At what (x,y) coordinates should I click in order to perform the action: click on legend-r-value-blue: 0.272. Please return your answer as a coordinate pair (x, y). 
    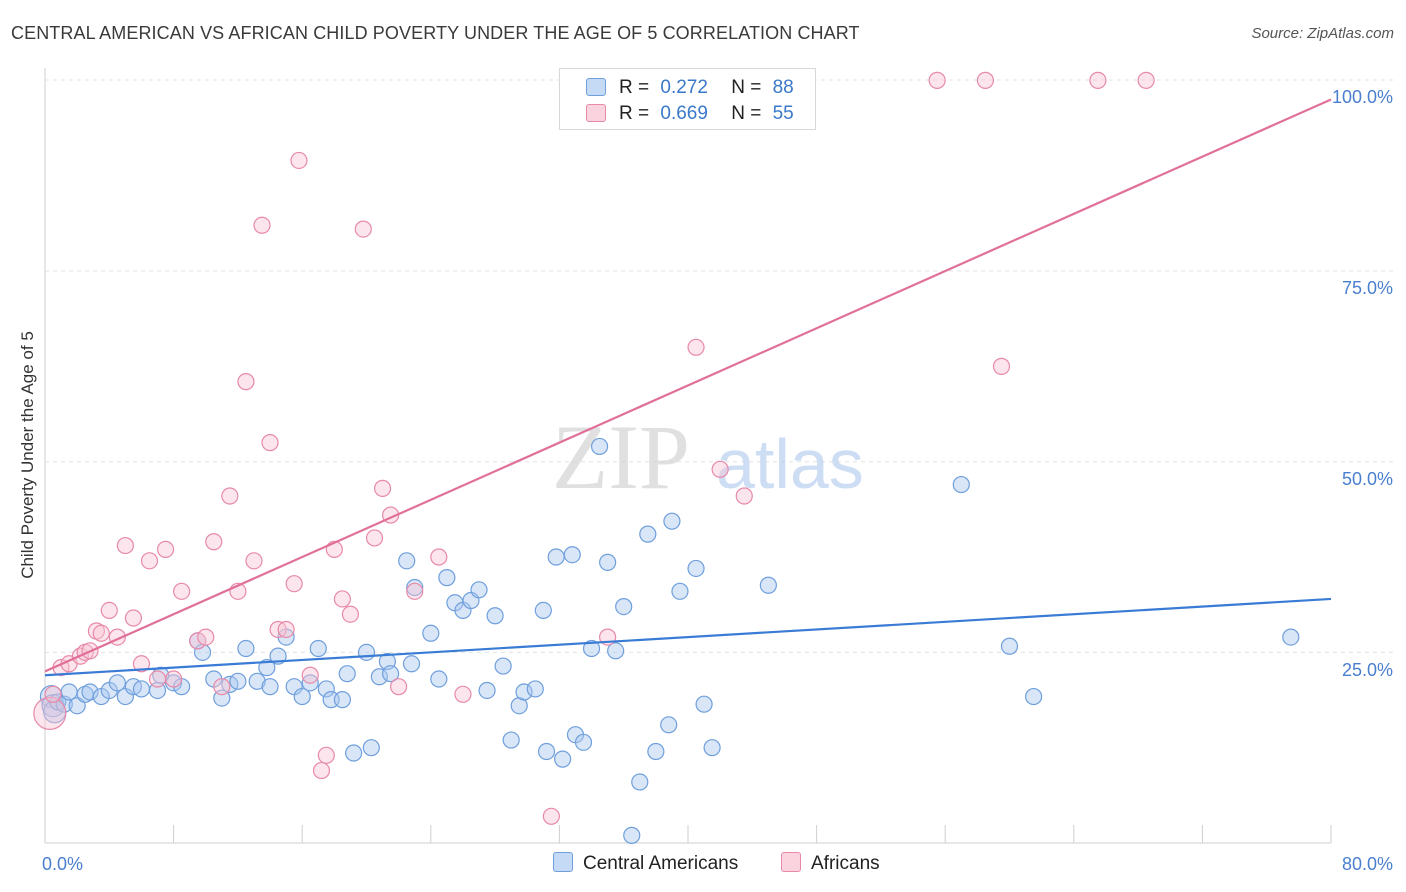
    Looking at the image, I should click on (684, 87).